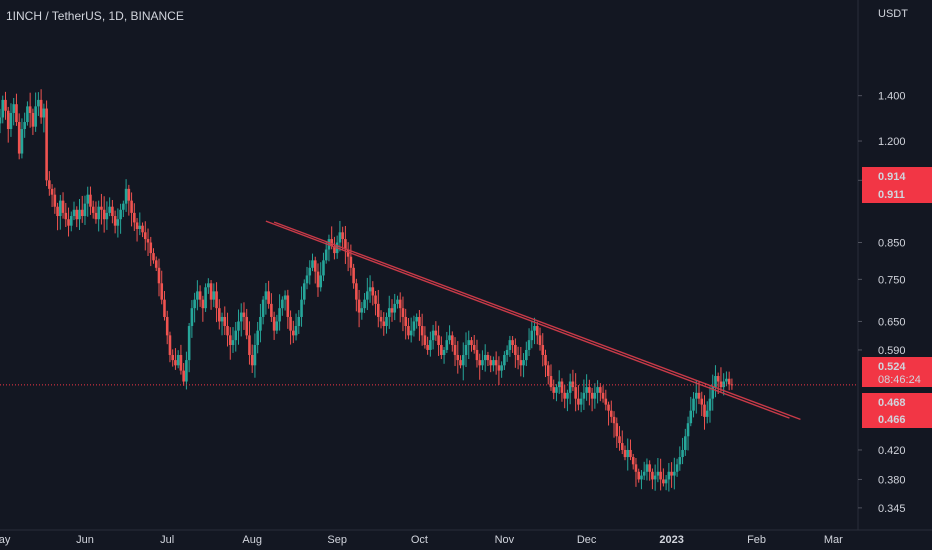  Describe the element at coordinates (897, 372) in the screenshot. I see `price-label-box` at that location.